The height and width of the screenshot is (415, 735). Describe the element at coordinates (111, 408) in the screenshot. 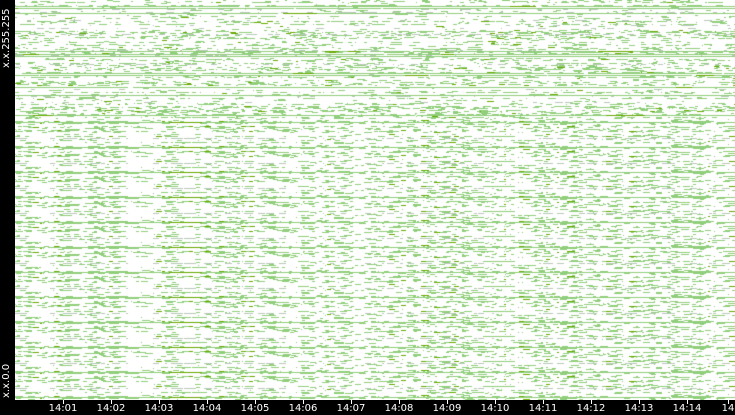

I see `x-tick-label: 14:02` at that location.